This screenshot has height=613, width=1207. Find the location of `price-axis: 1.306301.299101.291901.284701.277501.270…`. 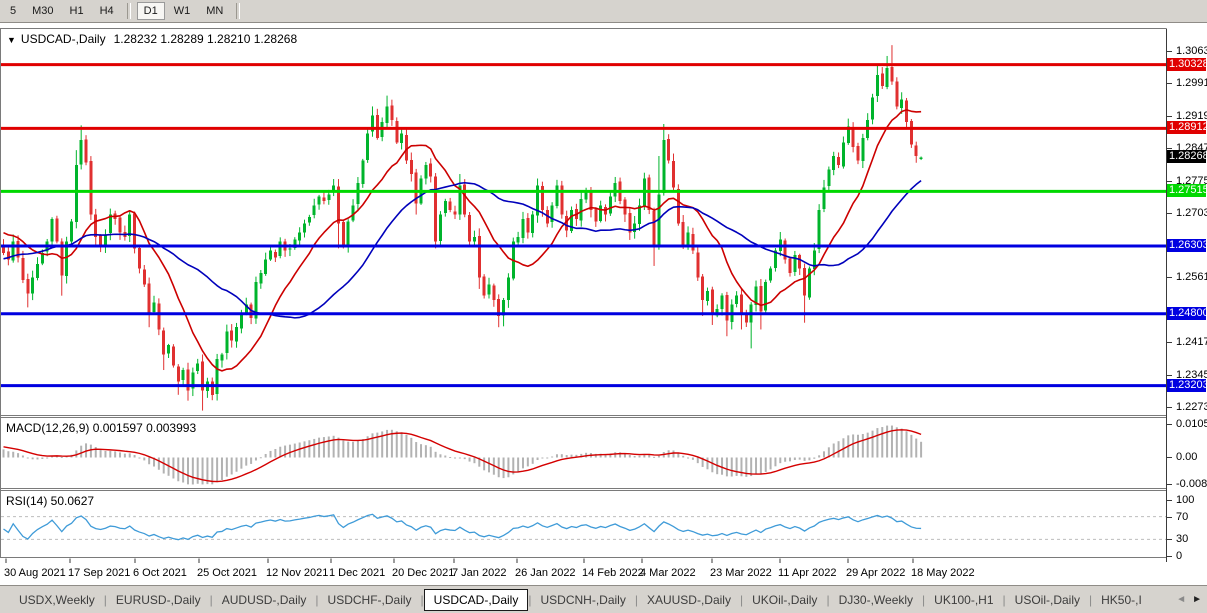

price-axis: 1.306301.299101.291901.284701.277501.270… is located at coordinates (1187, 304).